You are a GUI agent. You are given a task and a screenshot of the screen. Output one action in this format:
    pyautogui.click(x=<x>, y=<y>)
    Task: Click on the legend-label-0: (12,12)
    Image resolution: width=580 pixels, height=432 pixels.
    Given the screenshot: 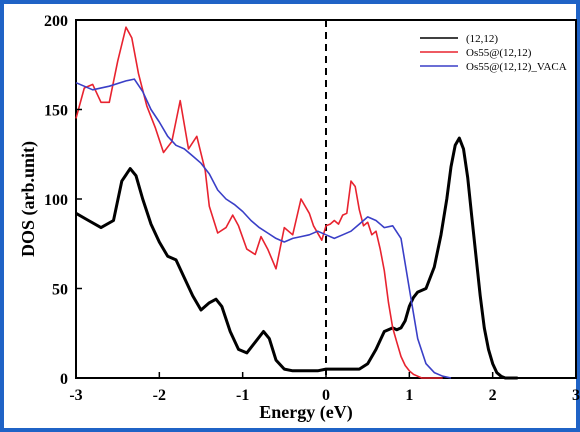 What is the action you would take?
    pyautogui.click(x=482, y=39)
    